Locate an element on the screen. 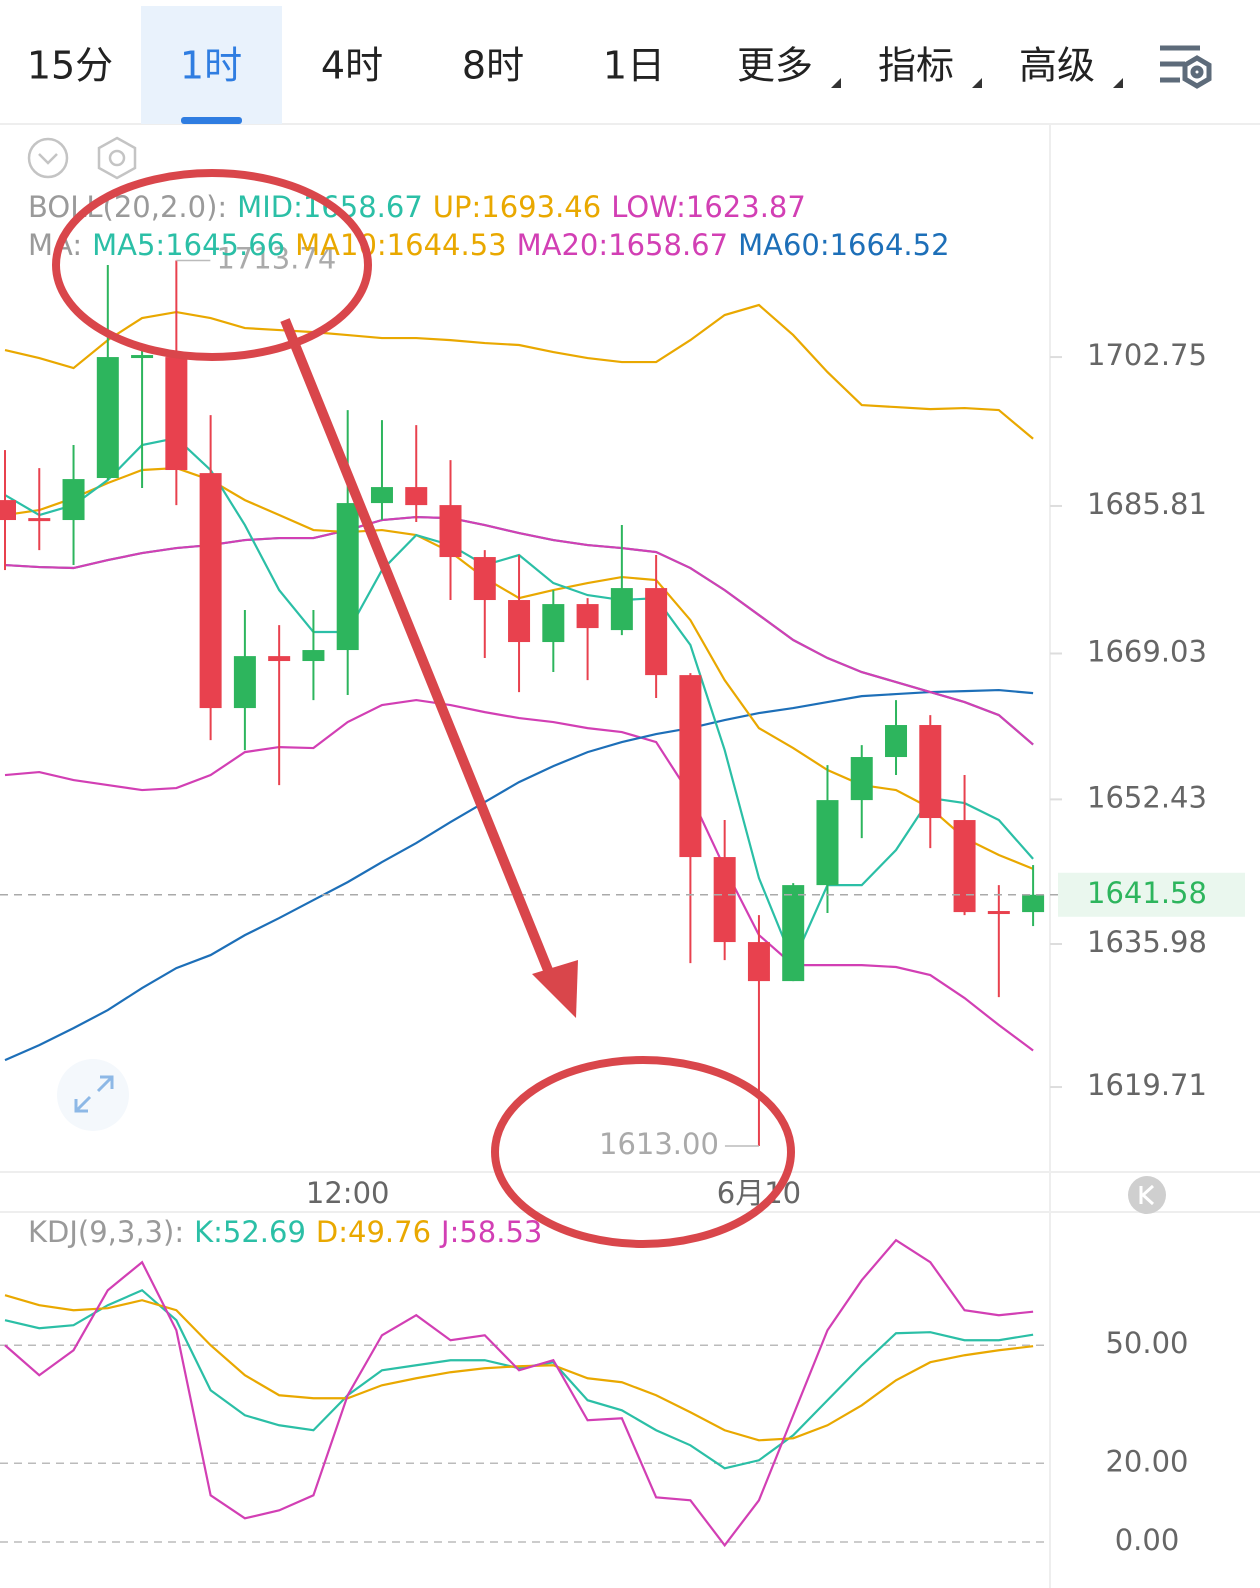 Image resolution: width=1260 pixels, height=1588 pixels. tab: 1时 is located at coordinates (211, 66).